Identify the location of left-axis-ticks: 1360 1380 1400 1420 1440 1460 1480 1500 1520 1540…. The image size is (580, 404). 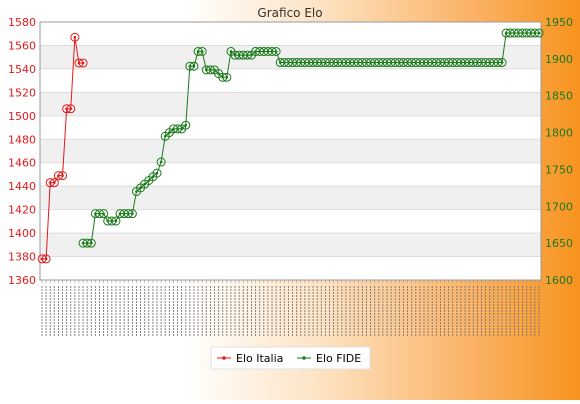
(22, 151).